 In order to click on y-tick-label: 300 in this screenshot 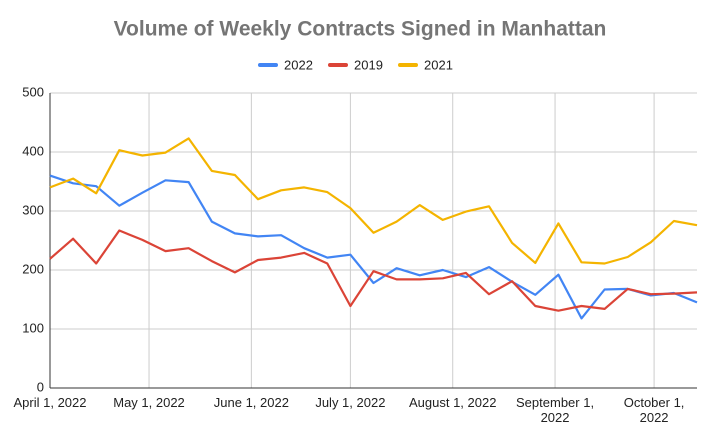, I will do `click(33, 209)`.